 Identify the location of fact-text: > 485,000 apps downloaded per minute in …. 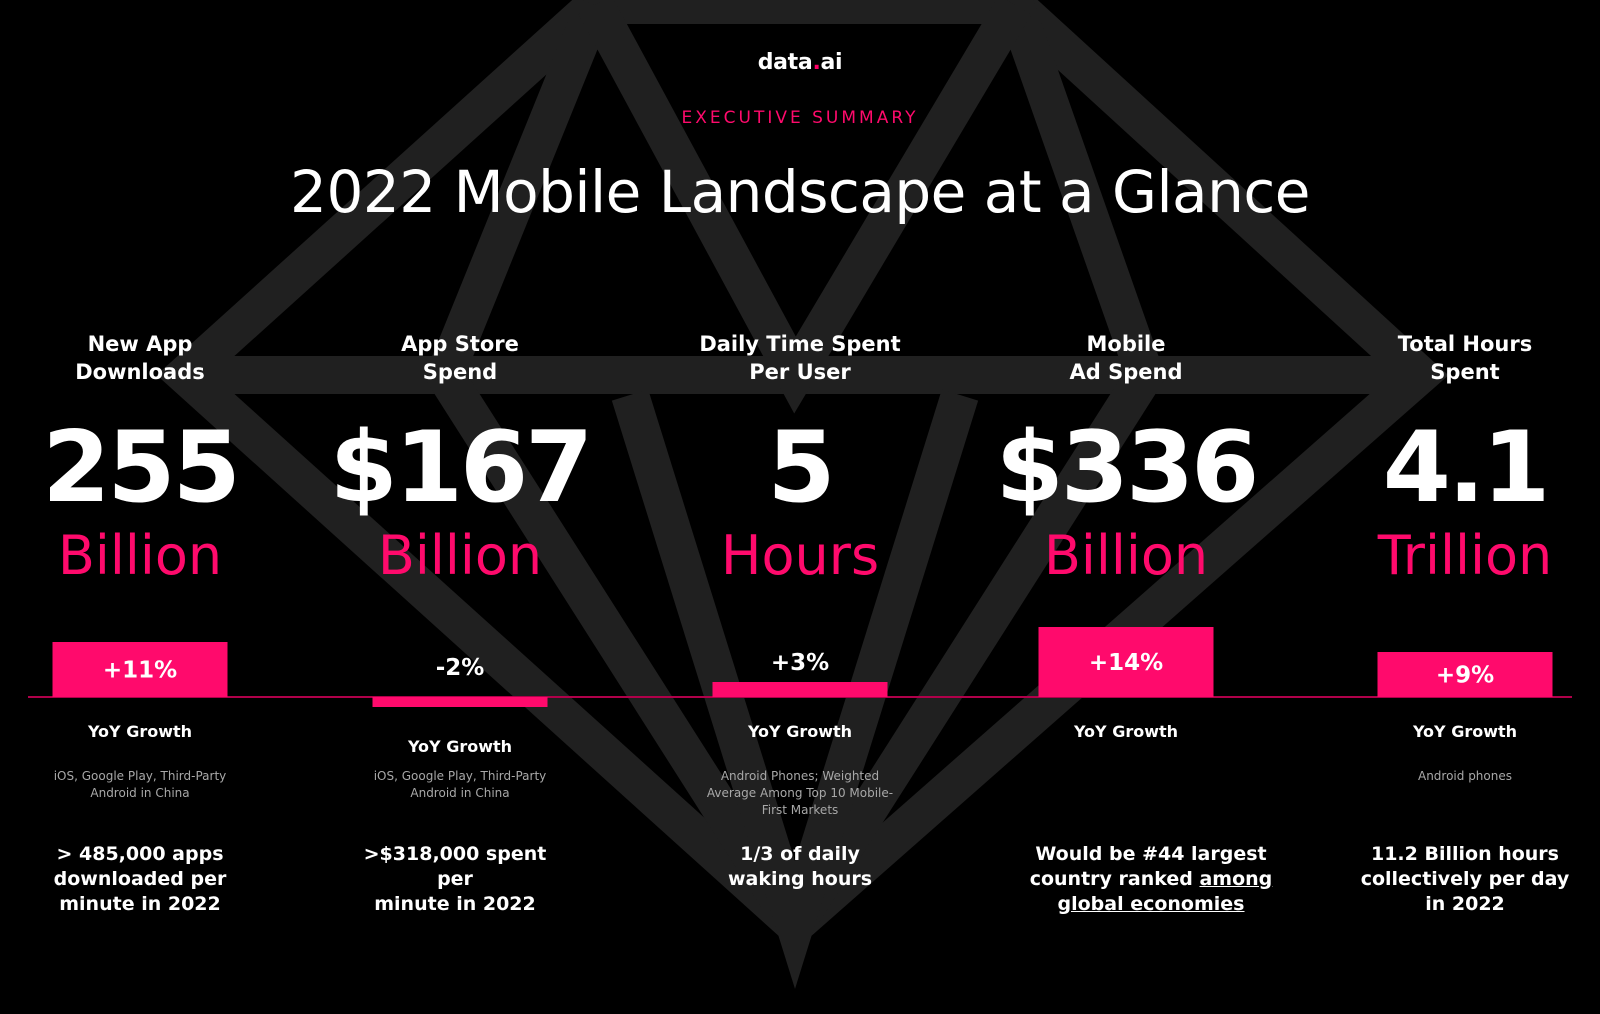
(140, 879).